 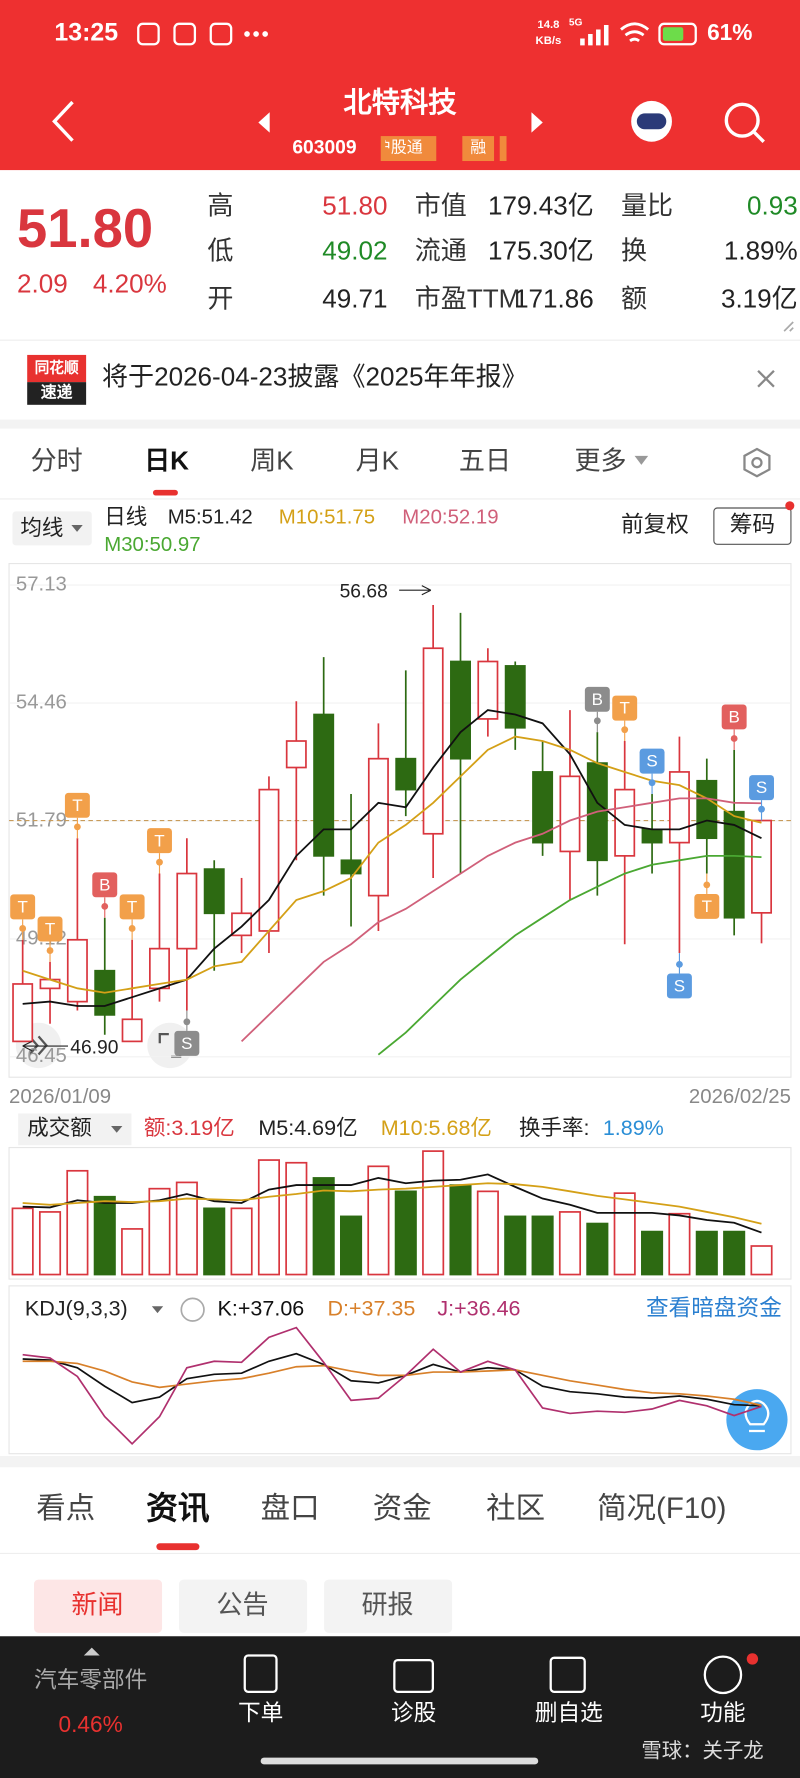 I want to click on turnover-value: 1.89%, so click(x=633, y=1128).